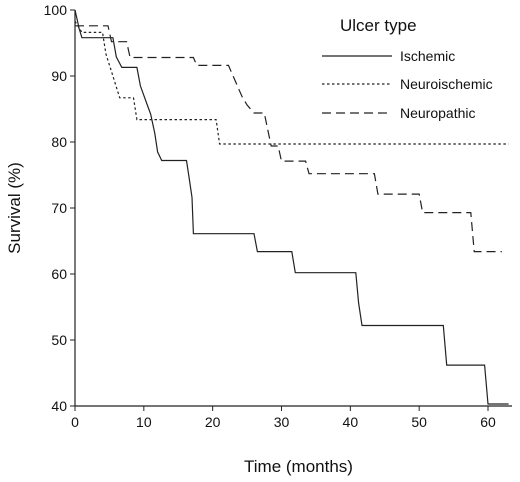 The width and height of the screenshot is (520, 482). Describe the element at coordinates (56, 10) in the screenshot. I see `y-tick-label: 100` at that location.